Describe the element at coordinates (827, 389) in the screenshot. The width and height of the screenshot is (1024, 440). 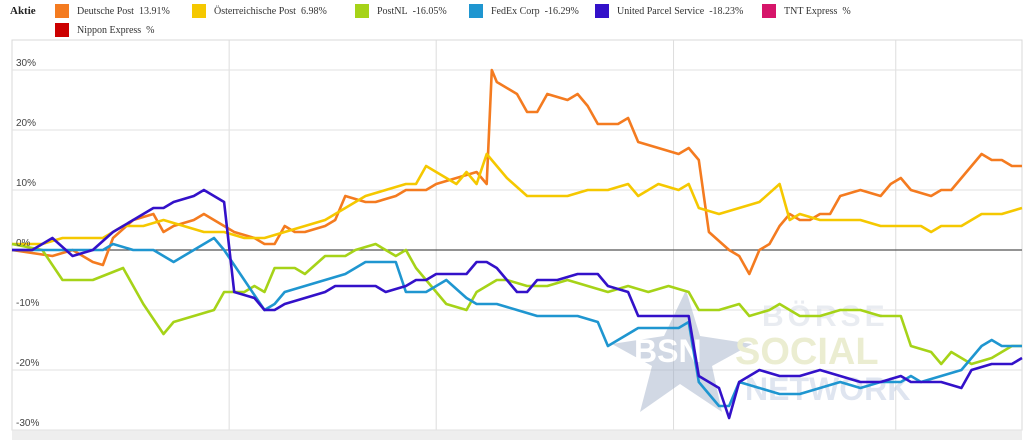
I see `watermark-line-3: NETWORK` at that location.